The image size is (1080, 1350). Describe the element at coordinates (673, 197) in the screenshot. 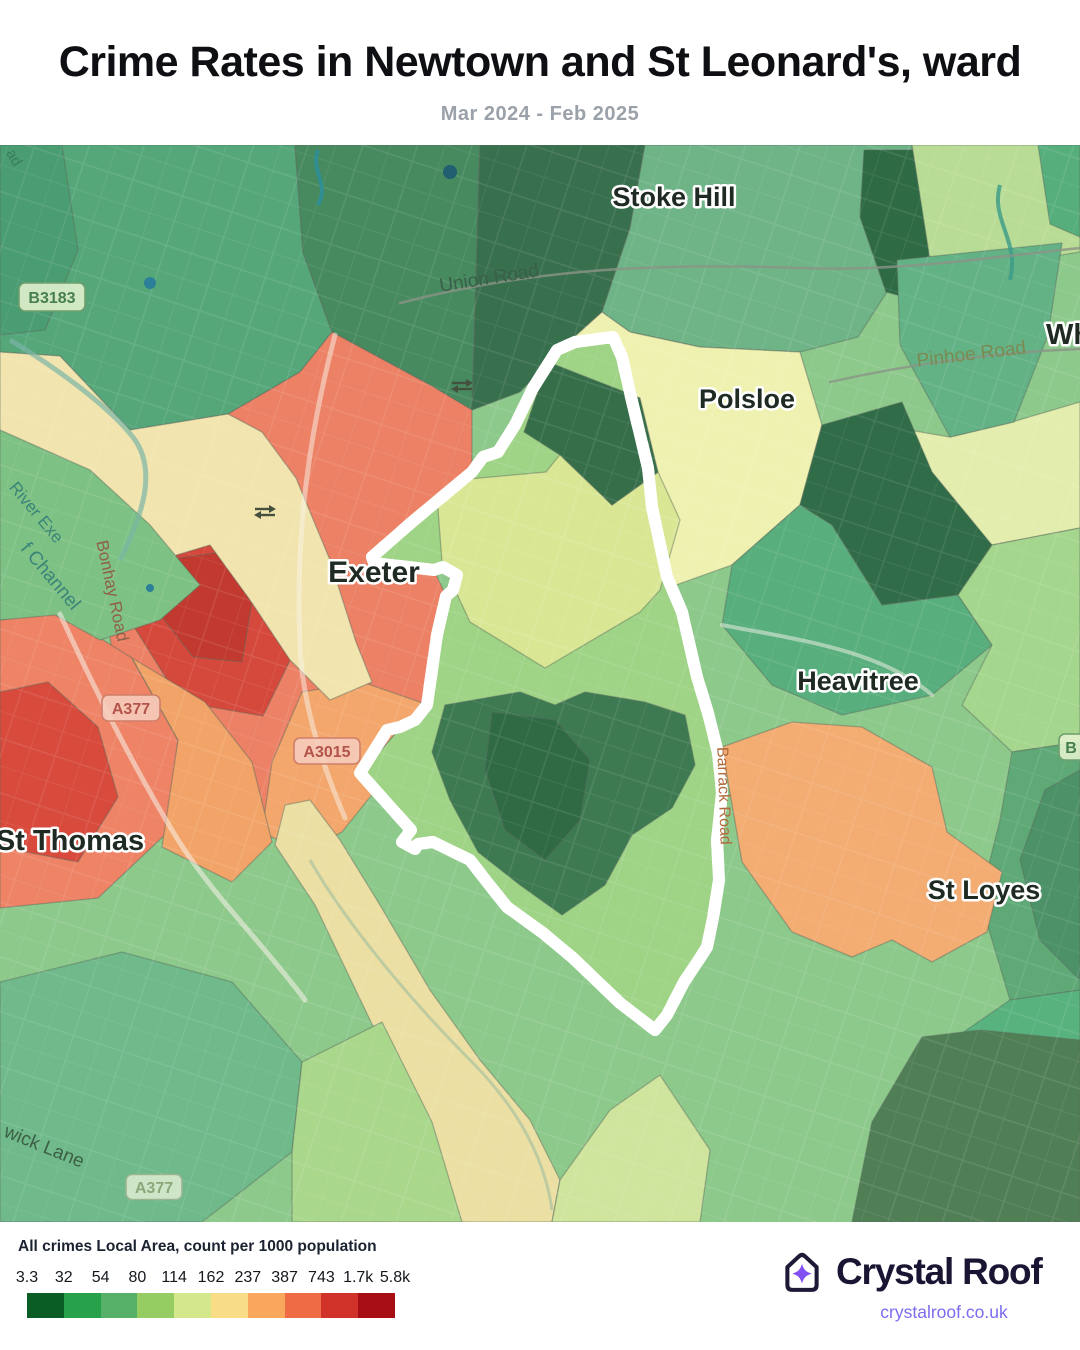

I see `place-label: Stoke Hill` at that location.